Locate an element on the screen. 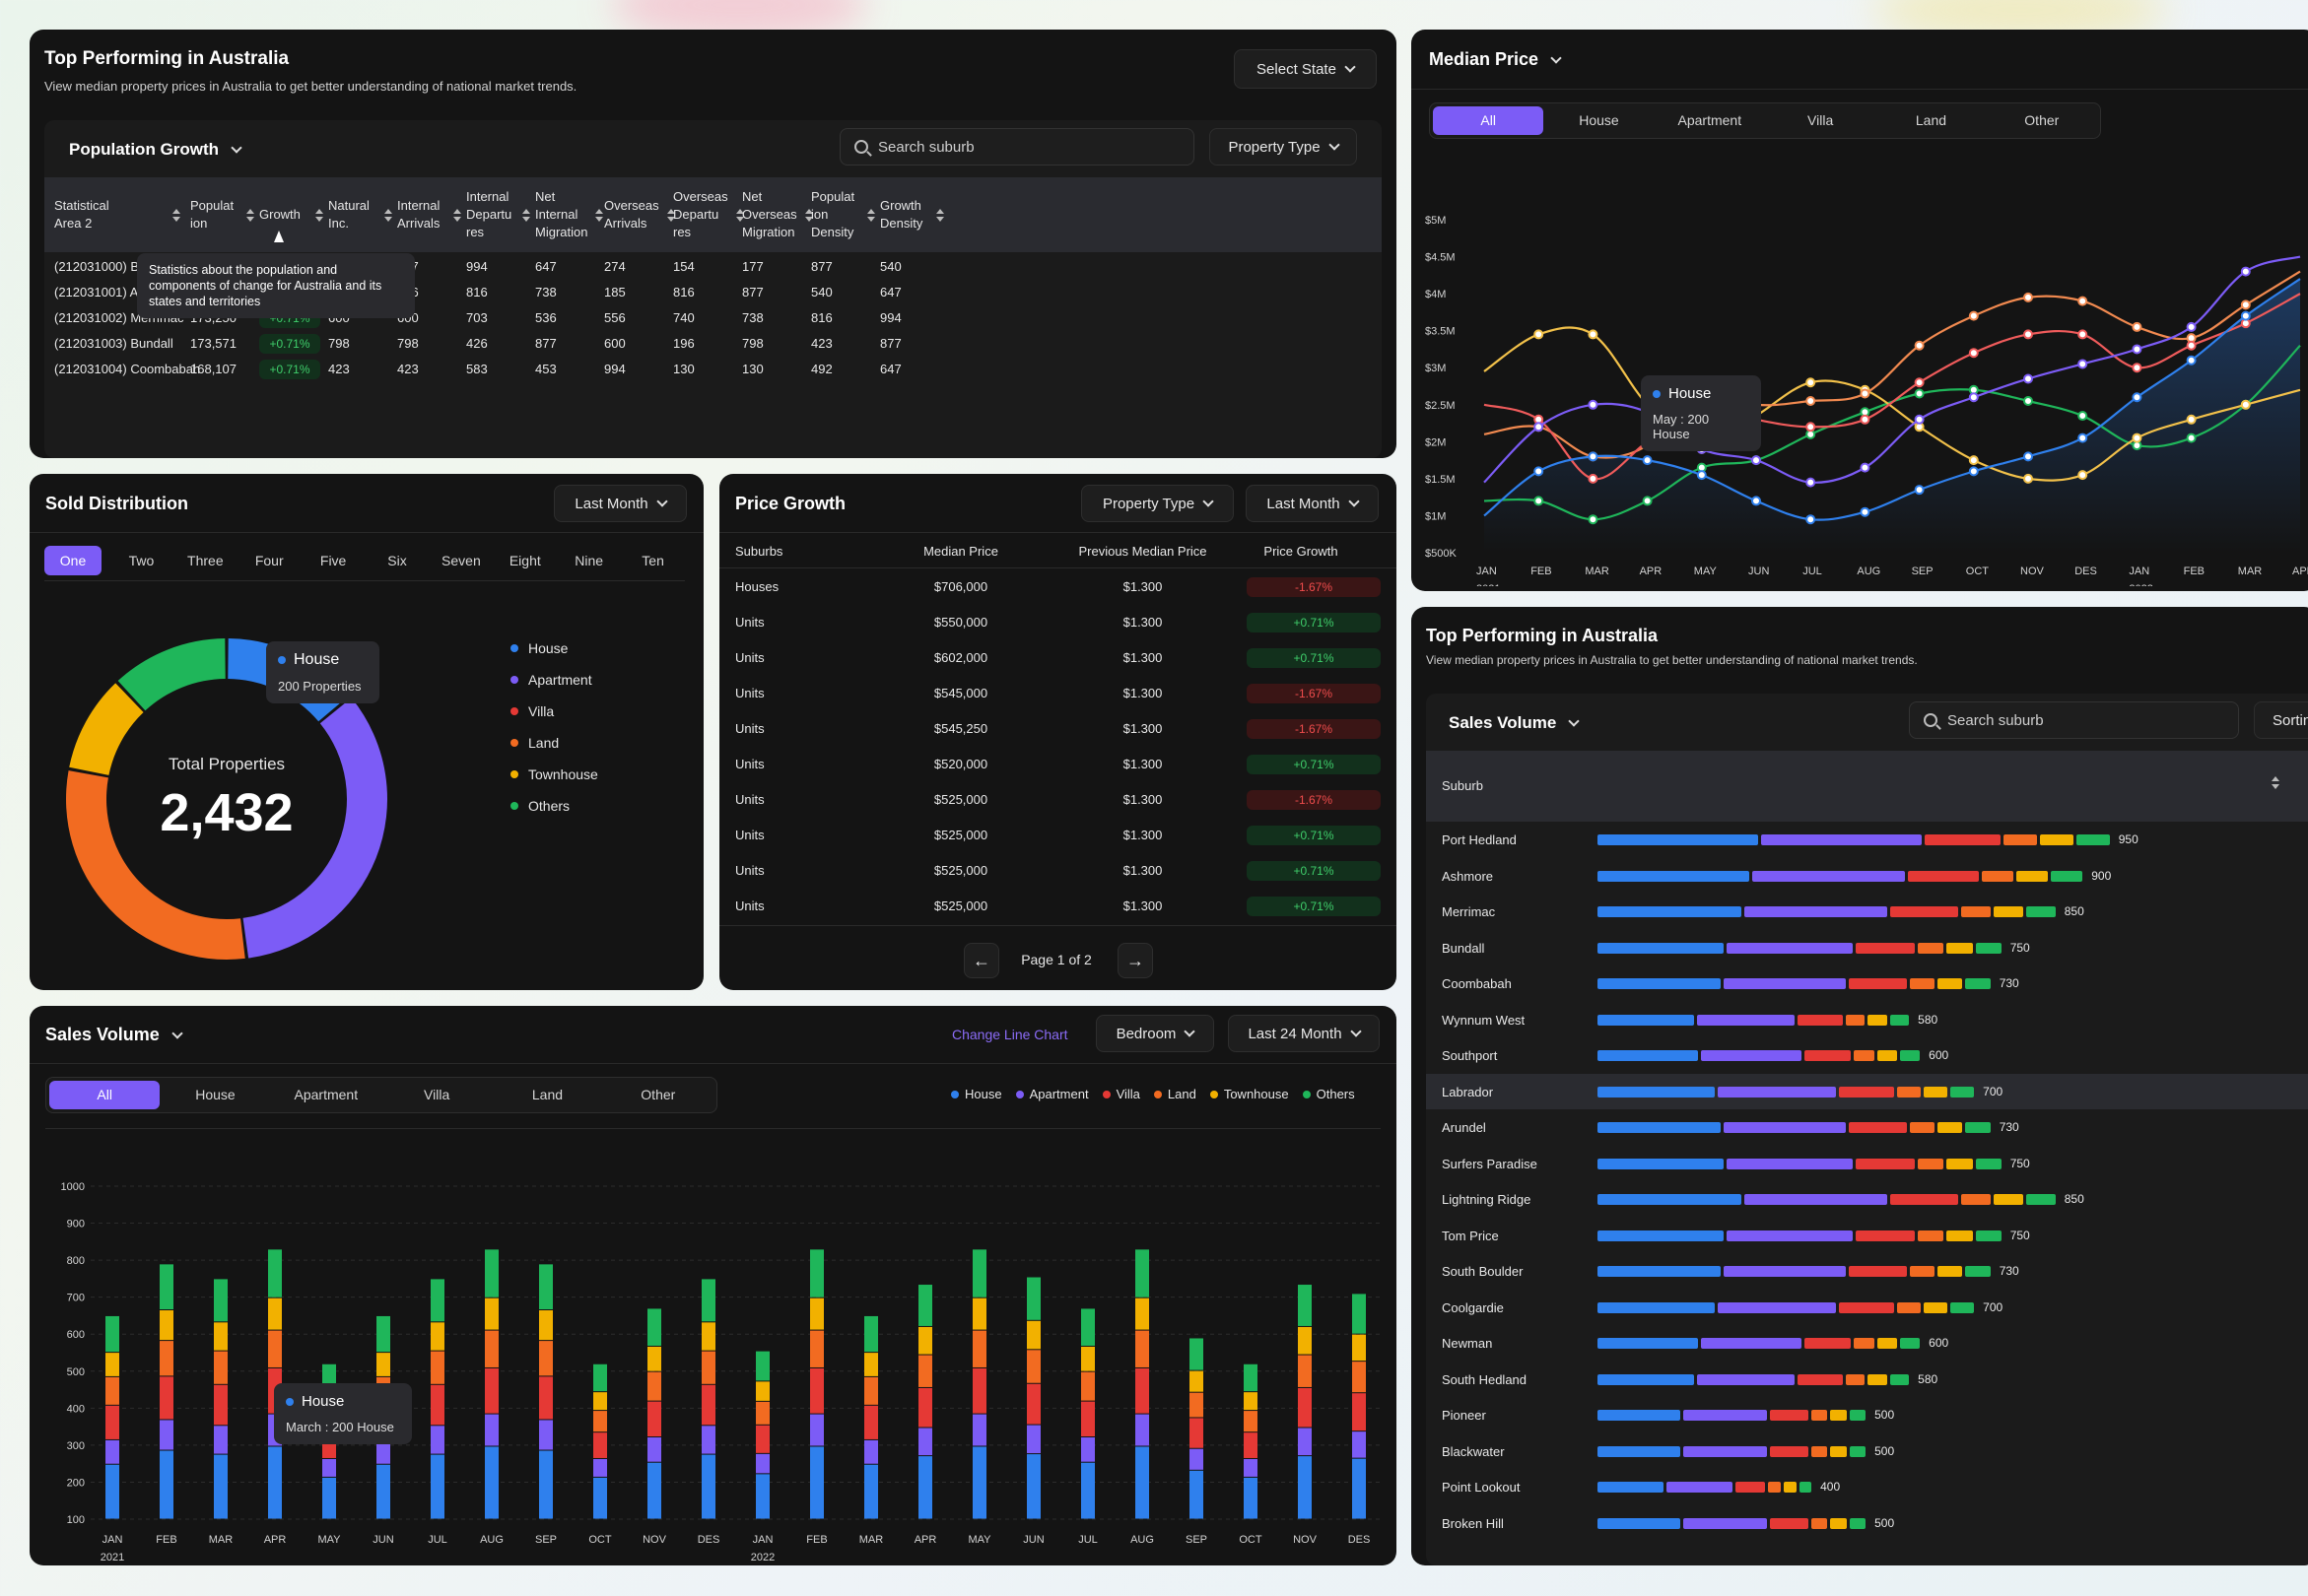  tab-four: Four is located at coordinates (269, 560).